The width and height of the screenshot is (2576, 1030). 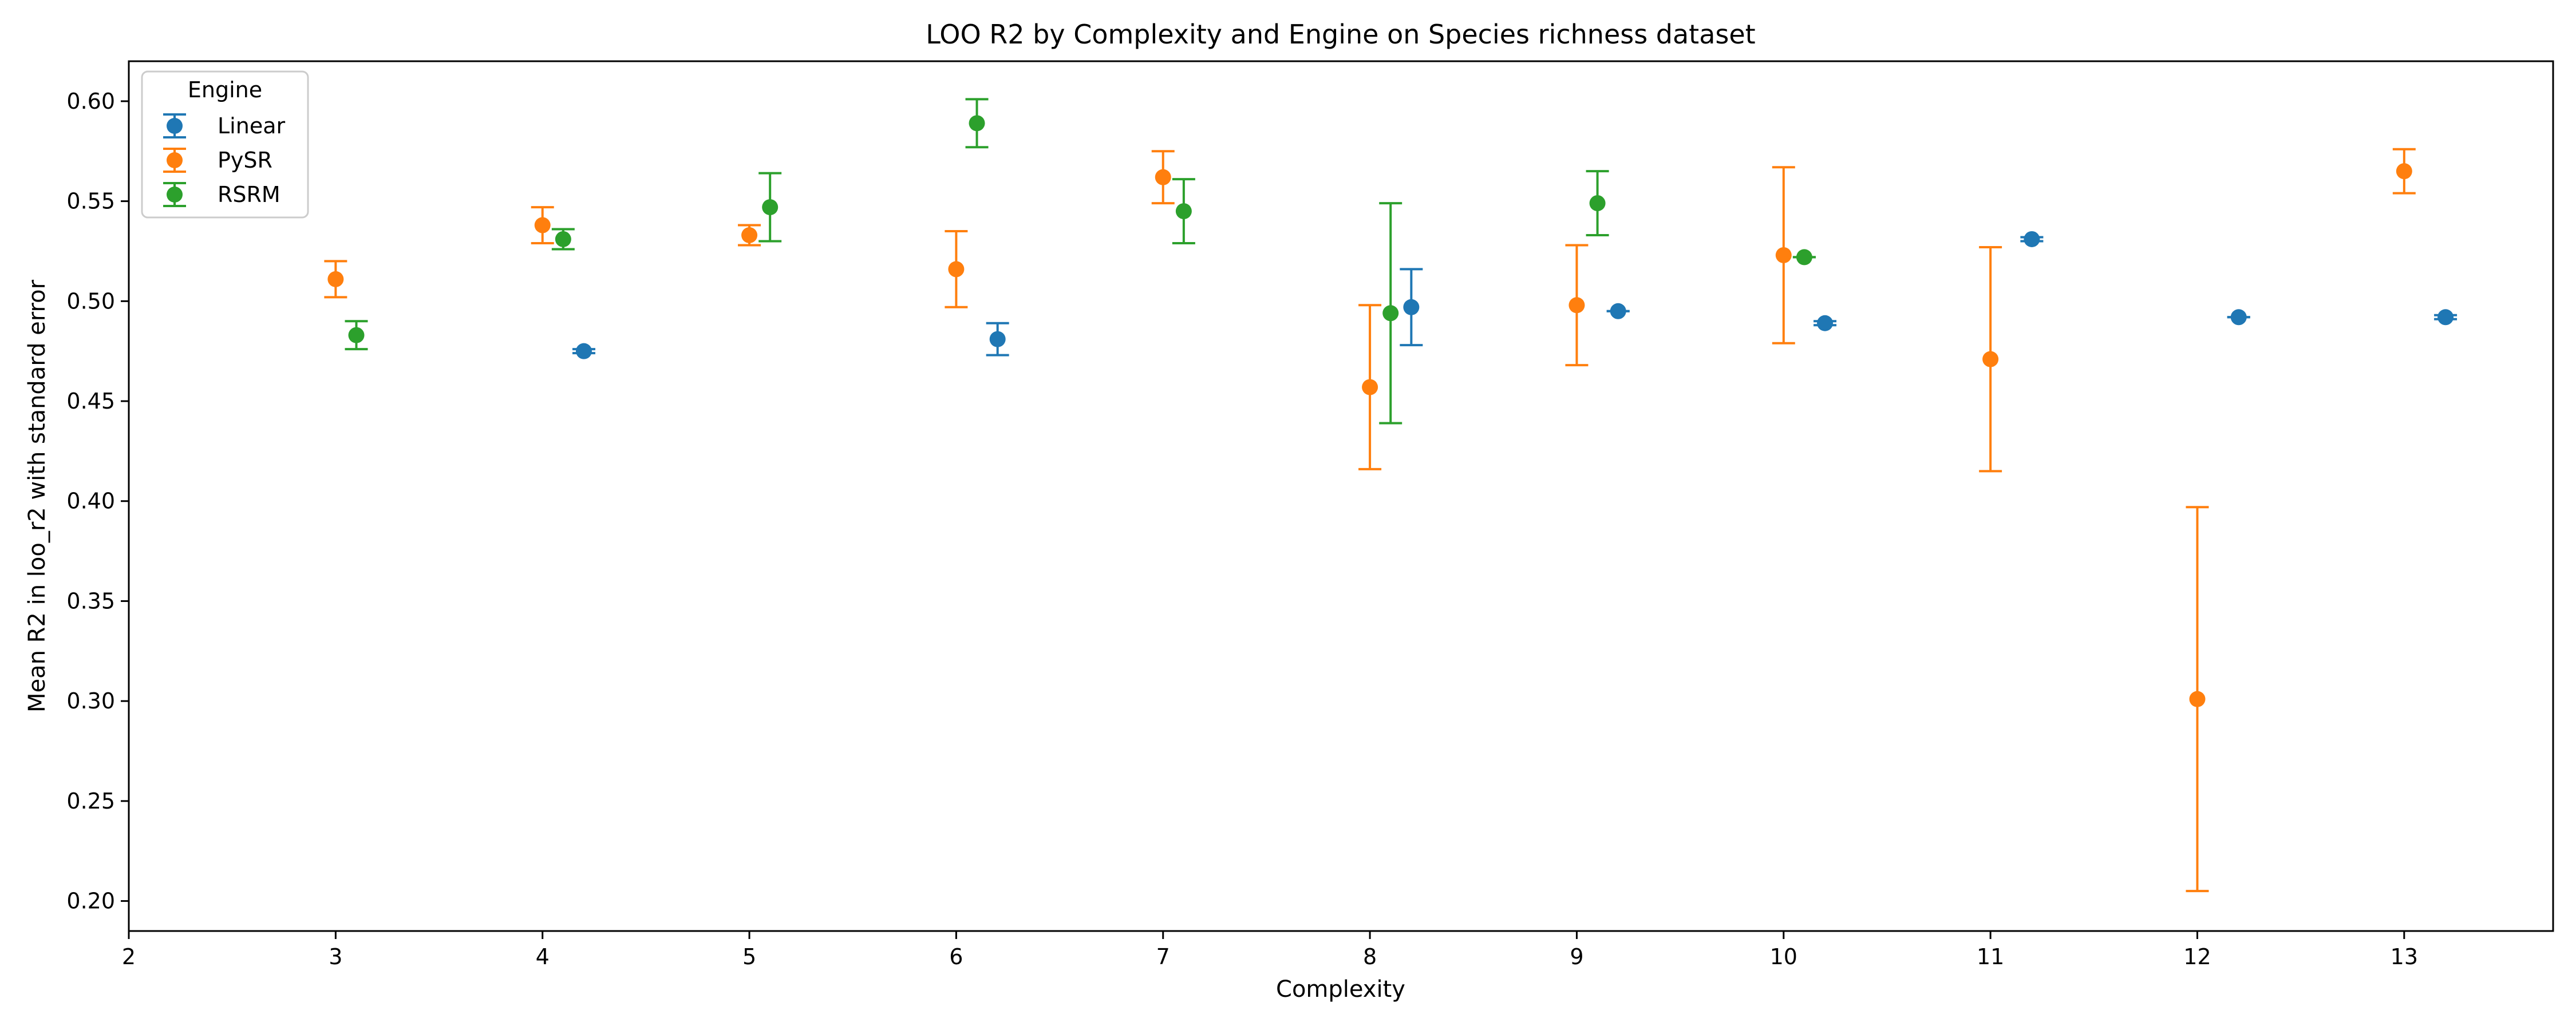 What do you see at coordinates (90, 600) in the screenshot?
I see `y-tick-label: 0.35` at bounding box center [90, 600].